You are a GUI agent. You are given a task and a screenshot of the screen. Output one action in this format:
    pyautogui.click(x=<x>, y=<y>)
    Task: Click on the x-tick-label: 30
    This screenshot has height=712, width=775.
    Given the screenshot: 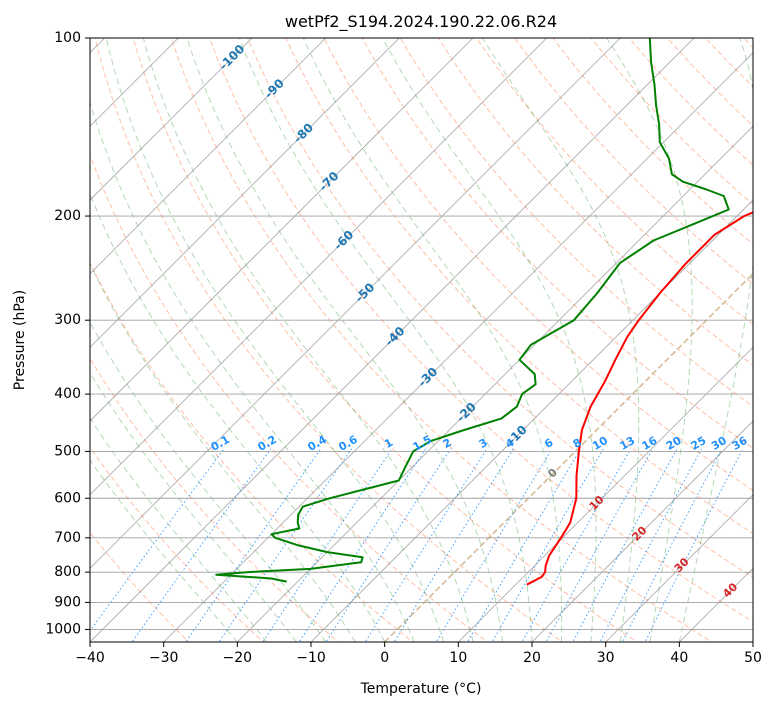 What is the action you would take?
    pyautogui.click(x=606, y=658)
    